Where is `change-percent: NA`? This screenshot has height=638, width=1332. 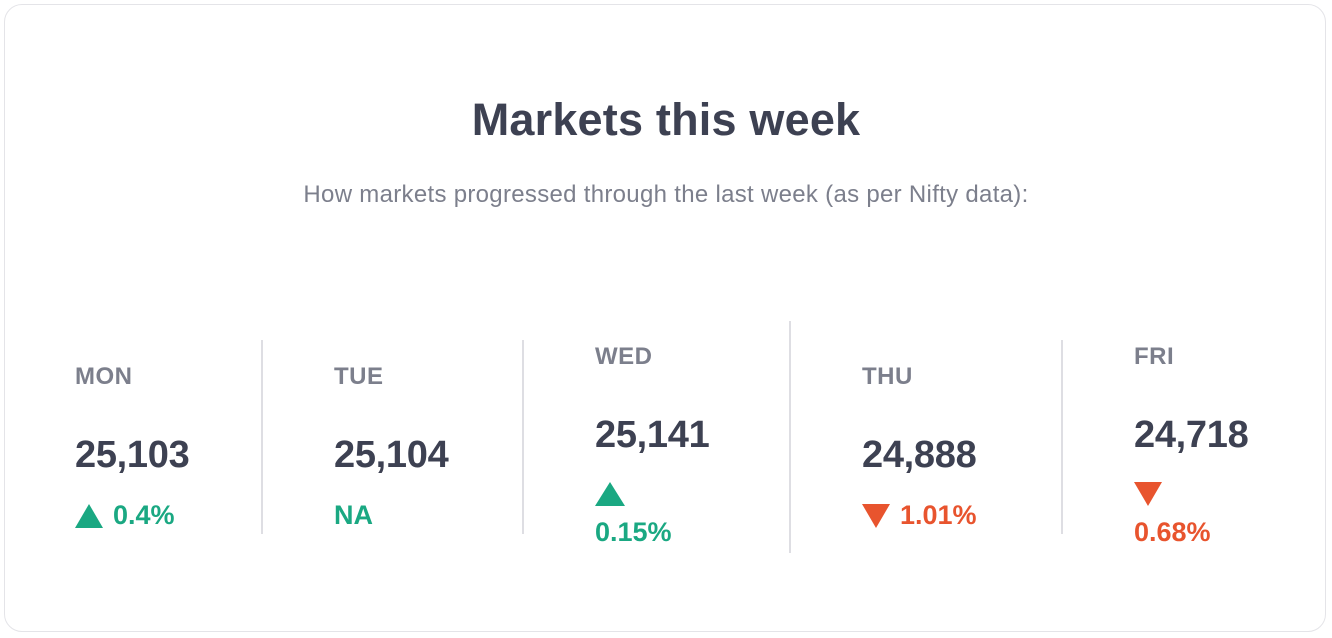 change-percent: NA is located at coordinates (353, 515).